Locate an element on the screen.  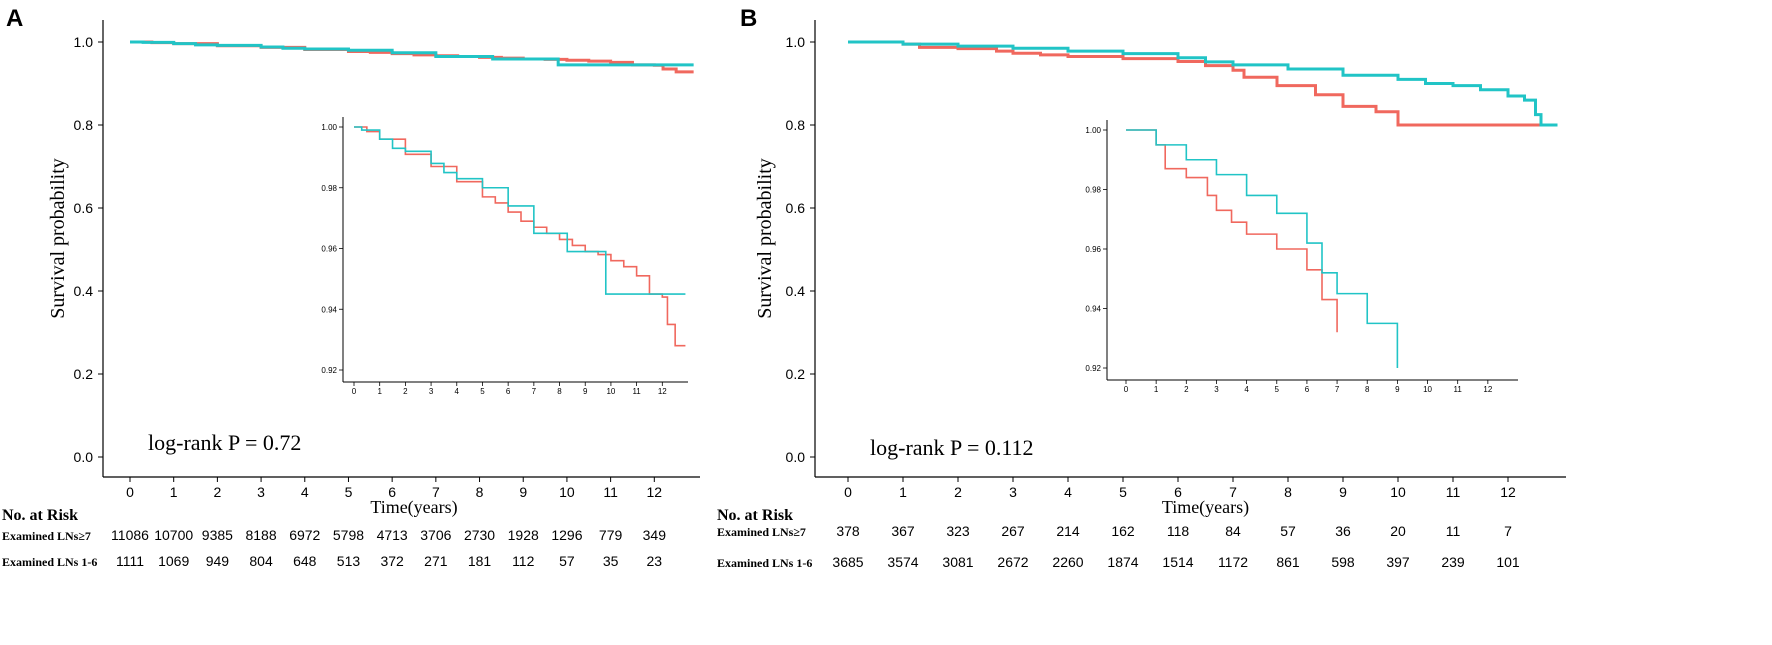
risk-value: 513 is located at coordinates (349, 561).